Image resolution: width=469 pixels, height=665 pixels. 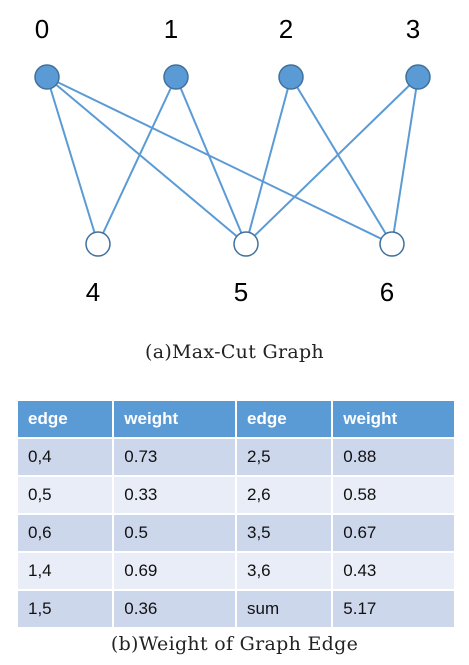 What do you see at coordinates (393, 495) in the screenshot?
I see `table-cell: 0.58` at bounding box center [393, 495].